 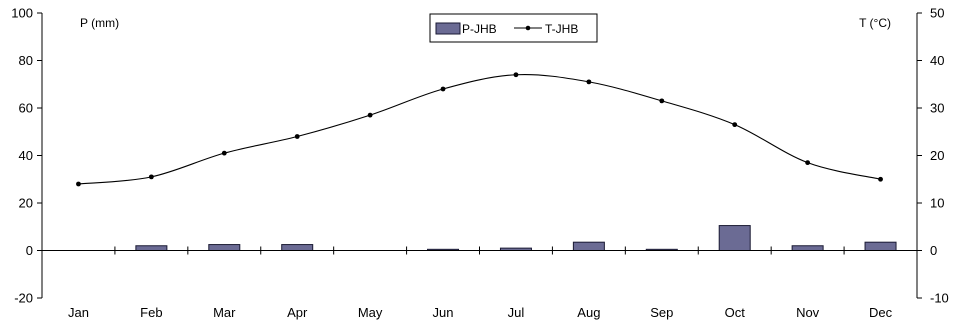 What do you see at coordinates (516, 238) in the screenshot?
I see `precipitation-bars` at bounding box center [516, 238].